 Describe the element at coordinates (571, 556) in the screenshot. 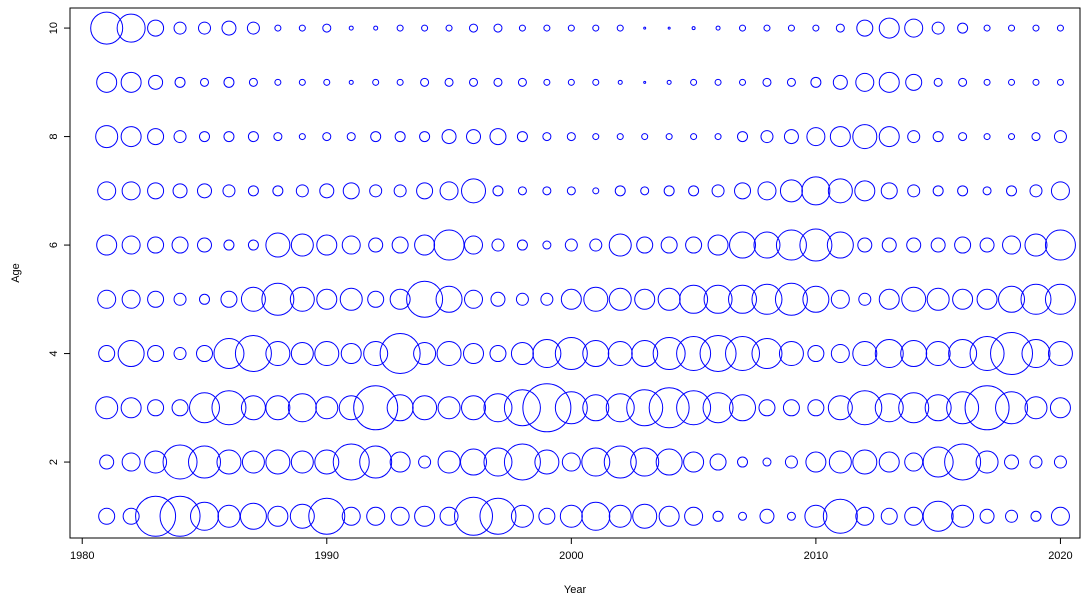

I see `x-tick-label: 2000` at that location.